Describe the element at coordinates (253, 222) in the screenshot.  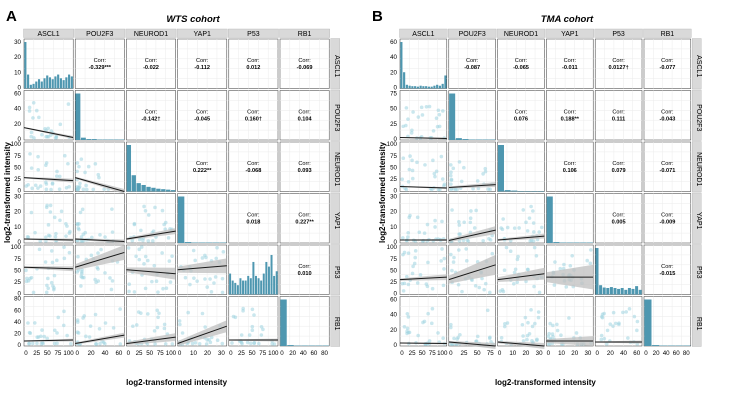
I see `corr-value: 0.018` at that location.